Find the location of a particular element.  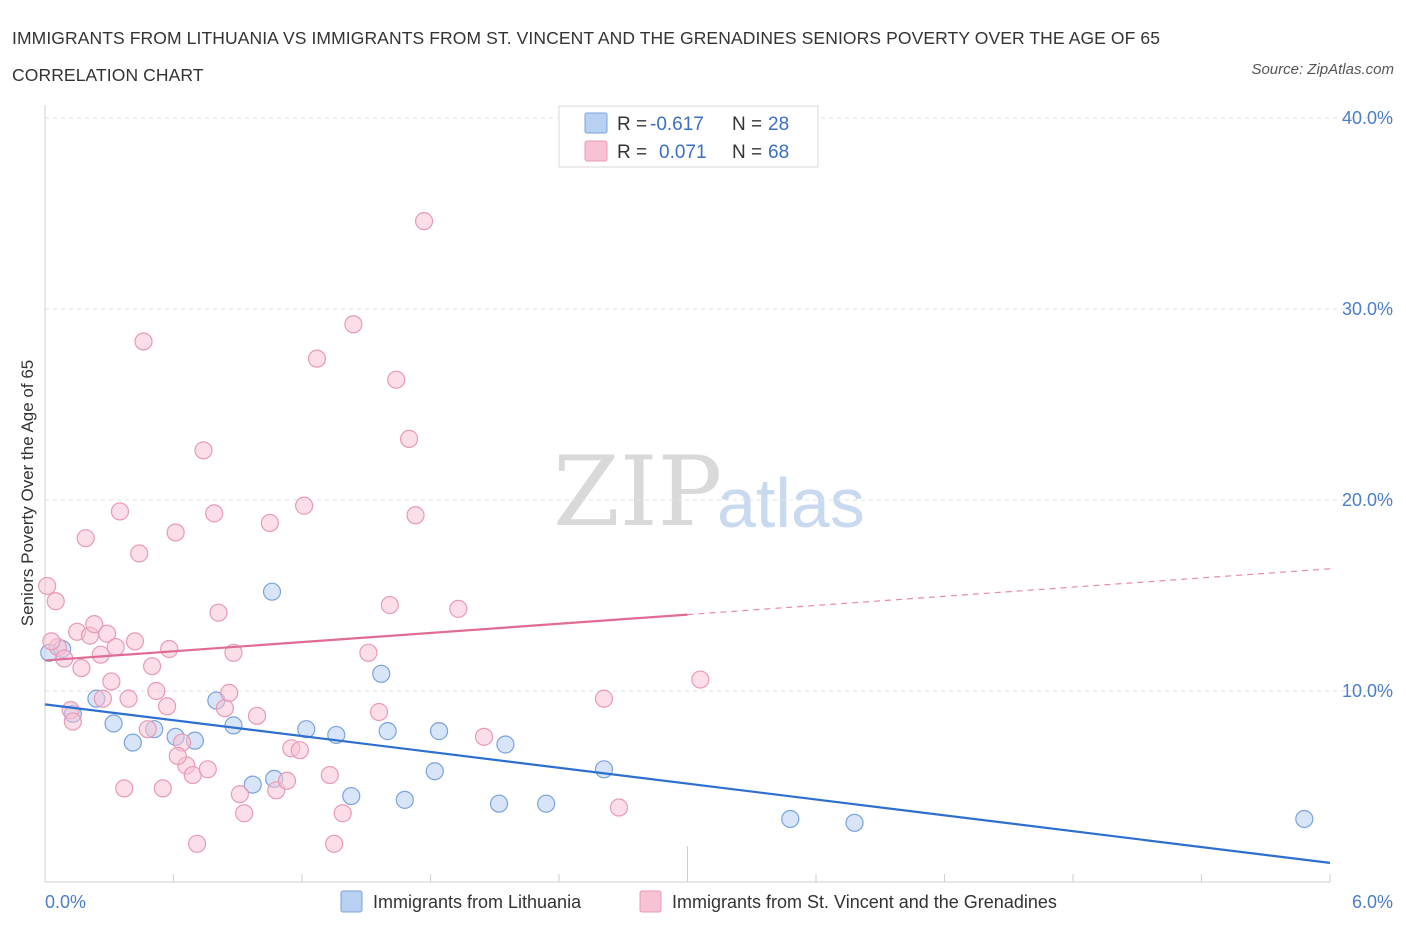

y-tick-label-1: 20.0% is located at coordinates (1367, 500).